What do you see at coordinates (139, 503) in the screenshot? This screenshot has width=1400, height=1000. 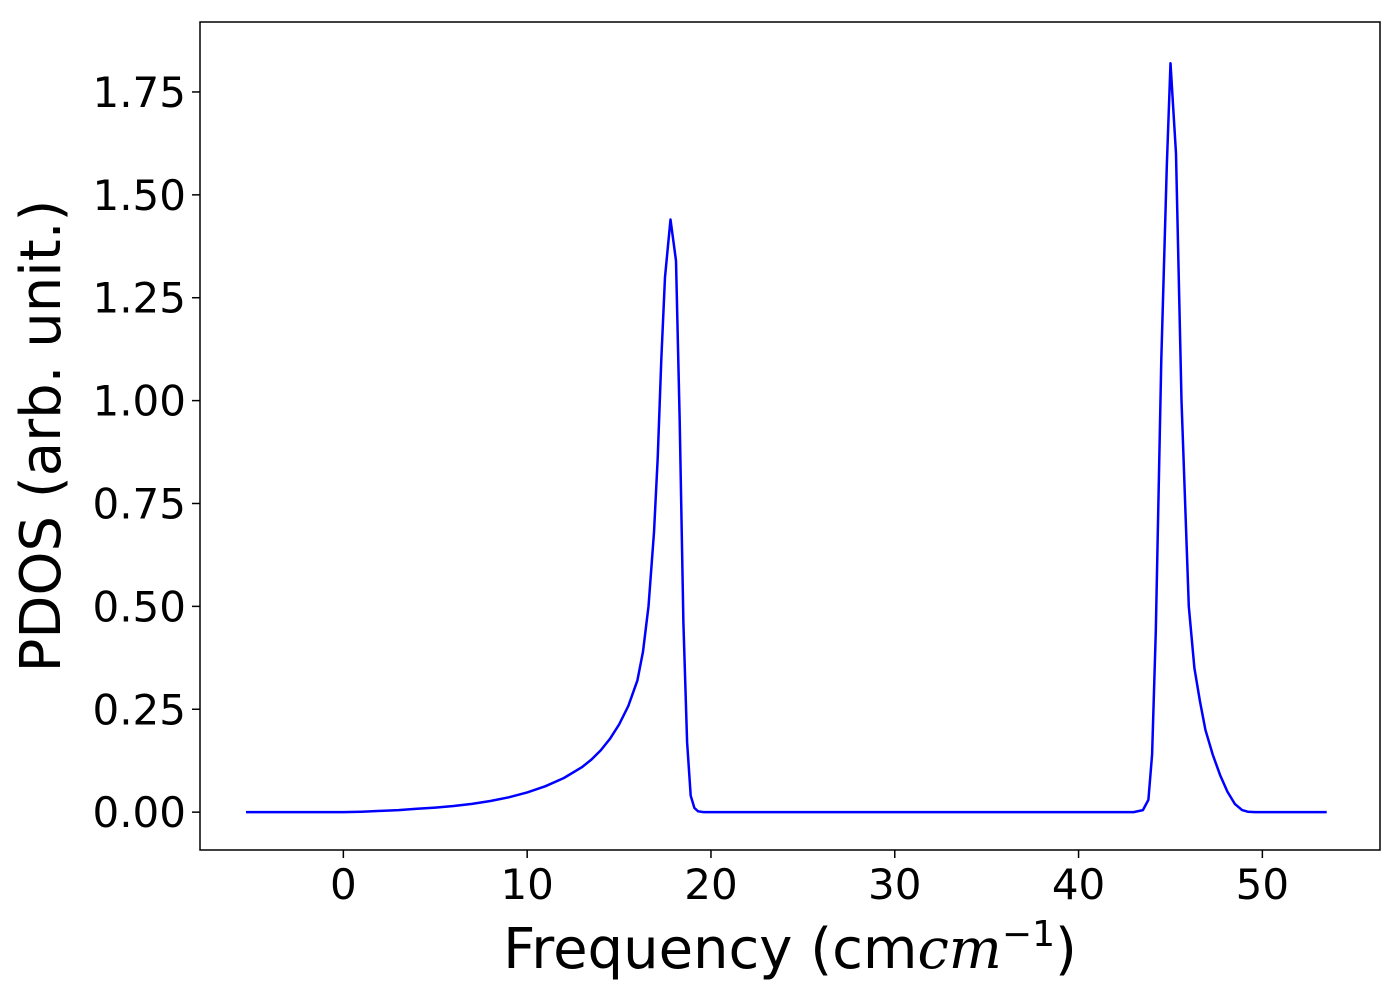 I see `y-tick-label: 0.75` at bounding box center [139, 503].